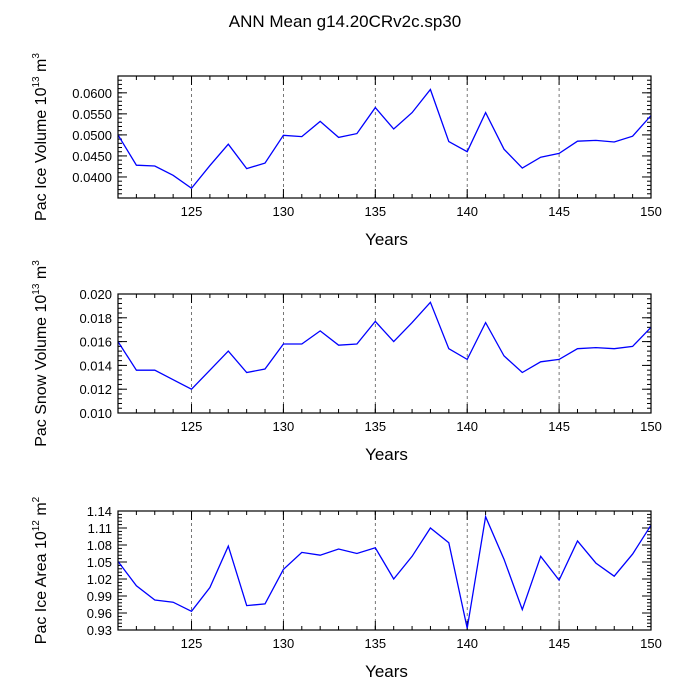 The image size is (689, 689). Describe the element at coordinates (99, 545) in the screenshot. I see `y-tick-label: 1.08` at that location.